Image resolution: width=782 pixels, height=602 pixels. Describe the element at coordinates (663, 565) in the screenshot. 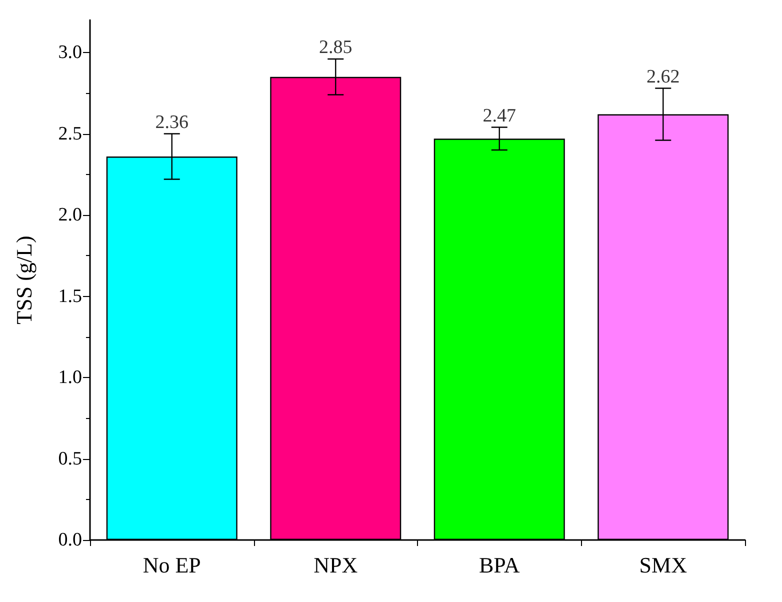

I see `x-tick-label: SMX` at that location.